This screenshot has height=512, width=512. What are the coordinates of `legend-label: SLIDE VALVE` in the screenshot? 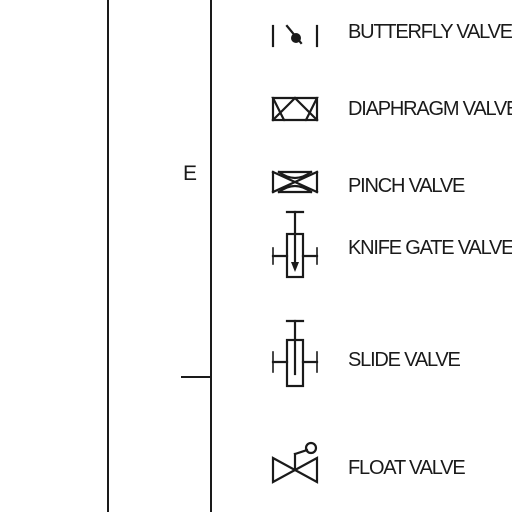 It's located at (404, 360).